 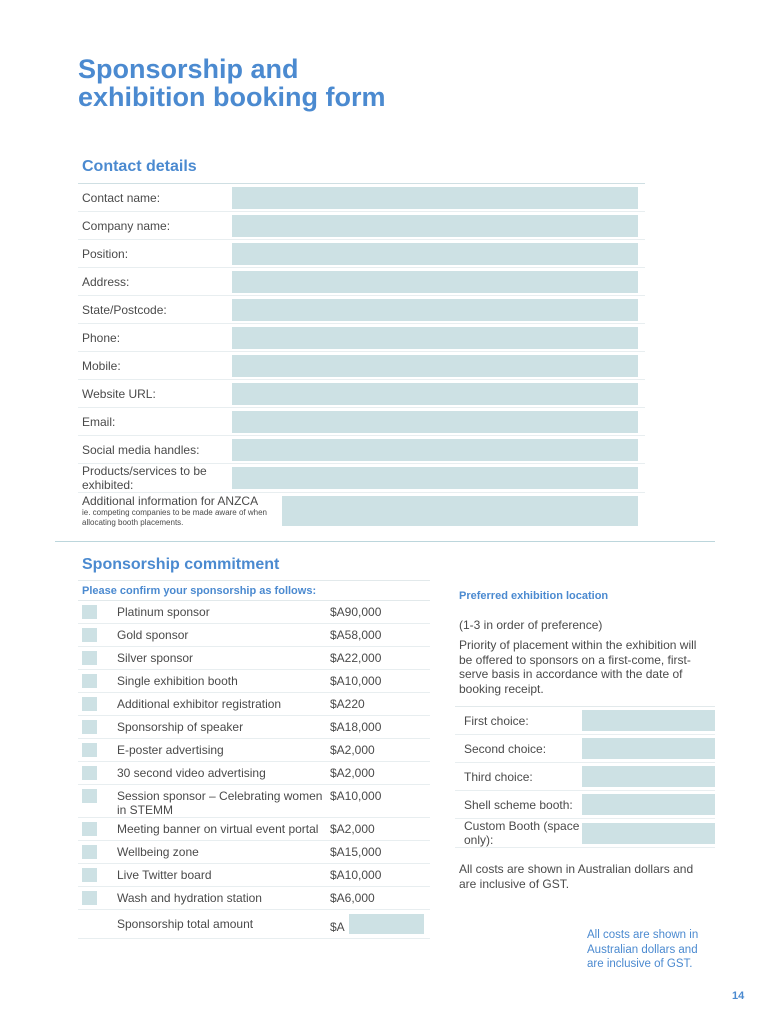 I want to click on sponsorship-row: Sponsorship of speaker $A18,000, so click(x=254, y=727).